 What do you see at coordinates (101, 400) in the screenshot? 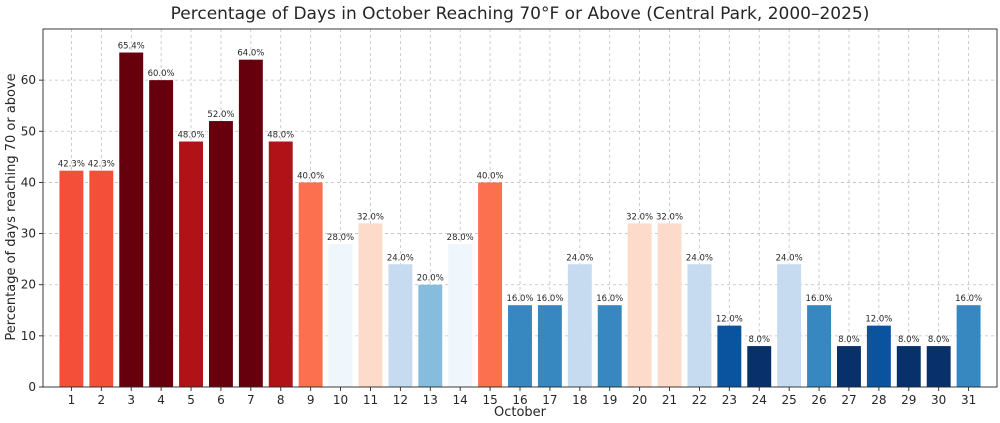
I see `x-tick-label: 2` at bounding box center [101, 400].